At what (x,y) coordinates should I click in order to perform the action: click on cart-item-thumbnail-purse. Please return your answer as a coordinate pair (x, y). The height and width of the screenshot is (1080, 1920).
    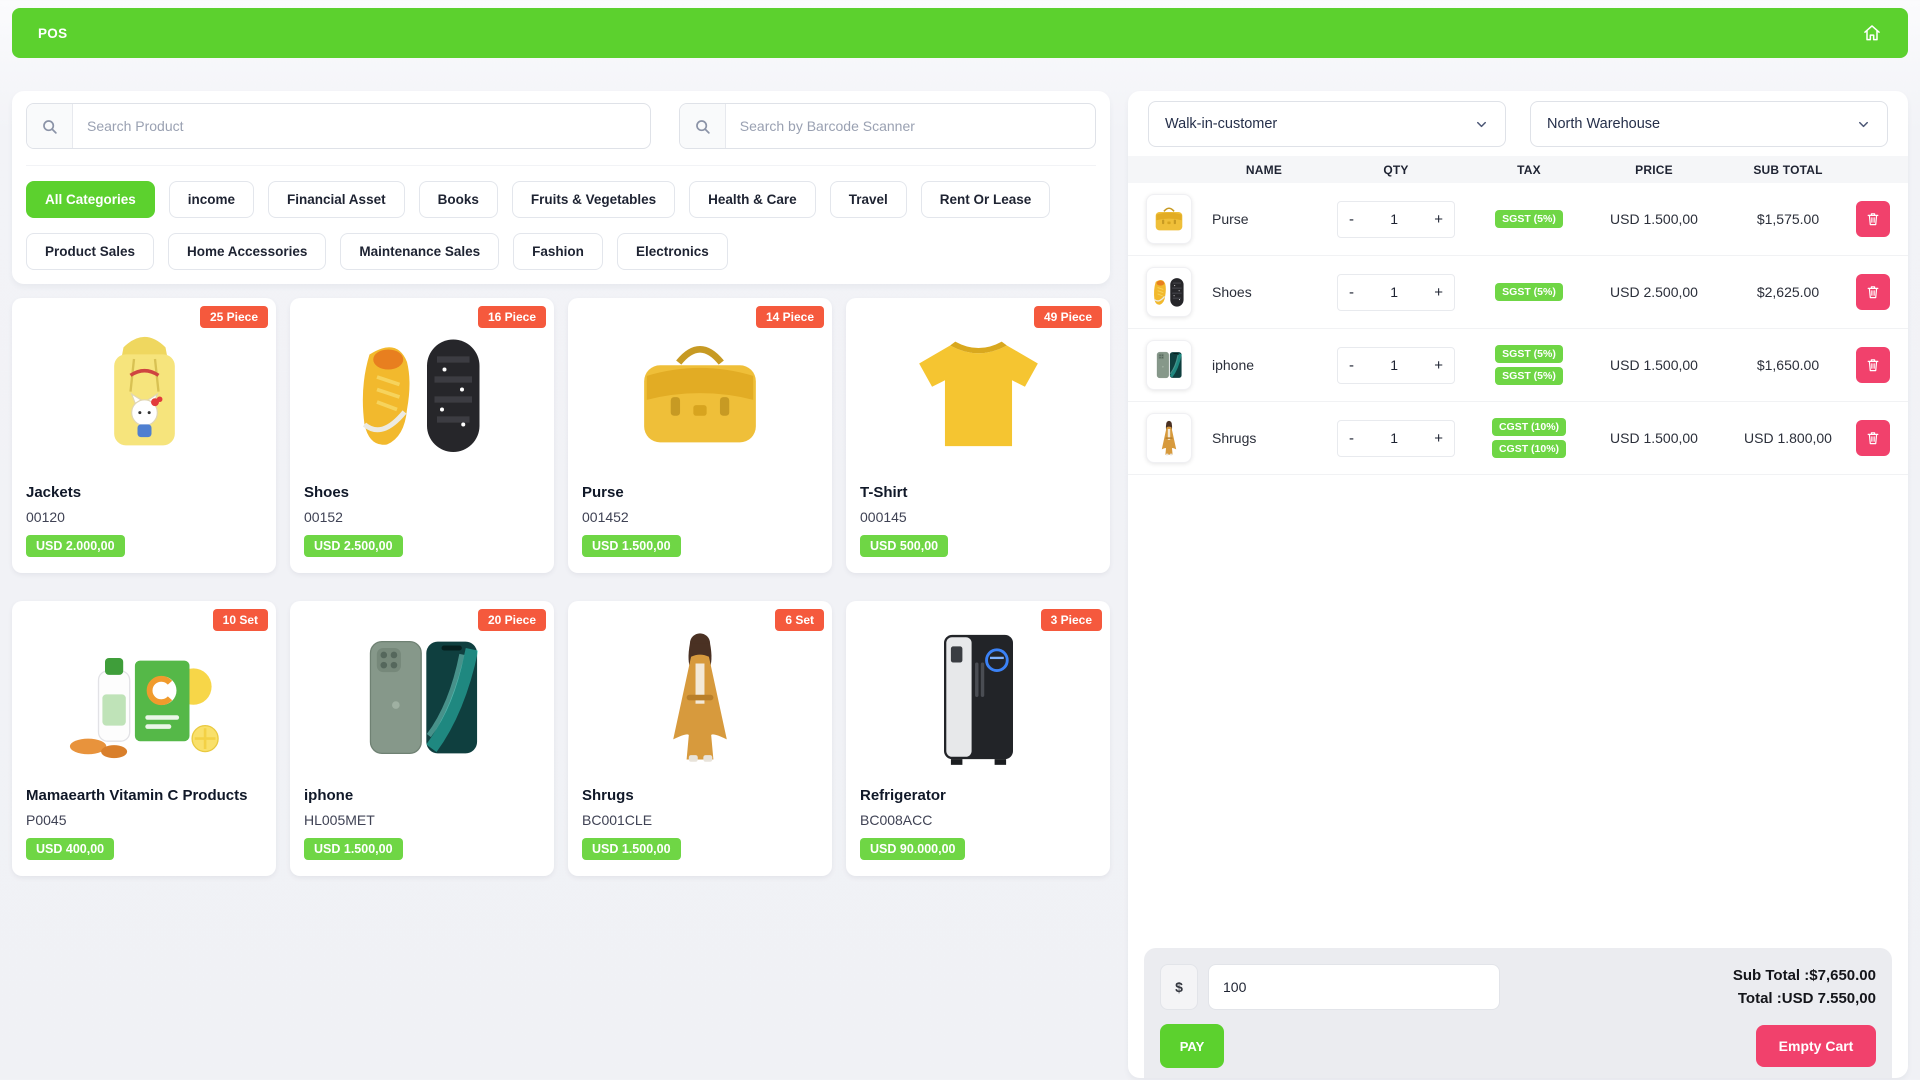
    Looking at the image, I should click on (1169, 219).